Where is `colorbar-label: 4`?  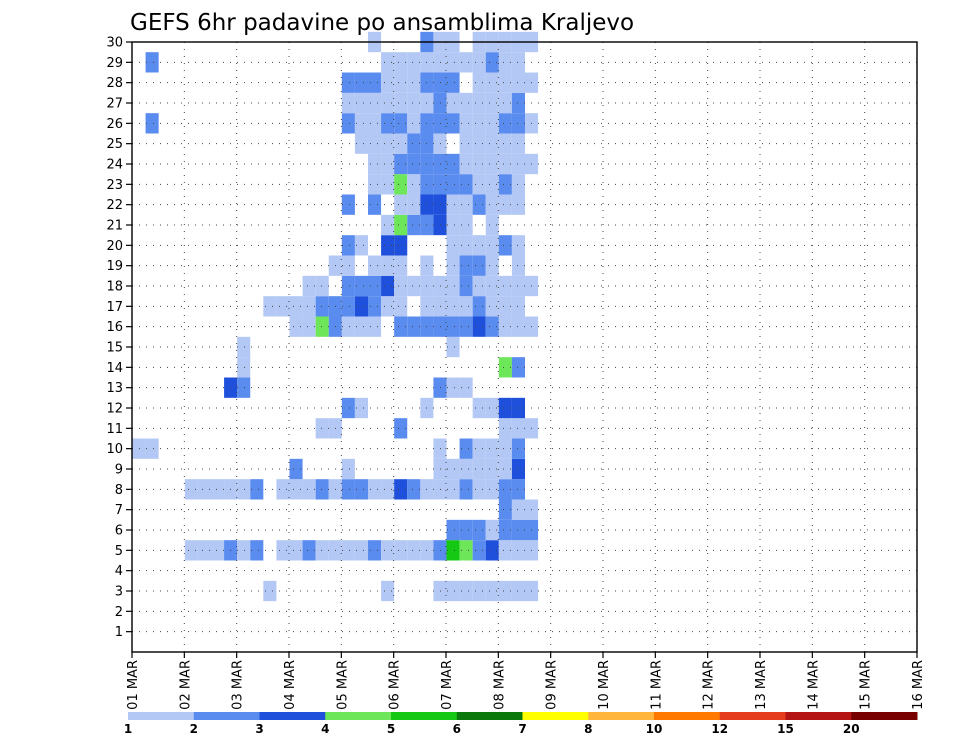 colorbar-label: 4 is located at coordinates (325, 729).